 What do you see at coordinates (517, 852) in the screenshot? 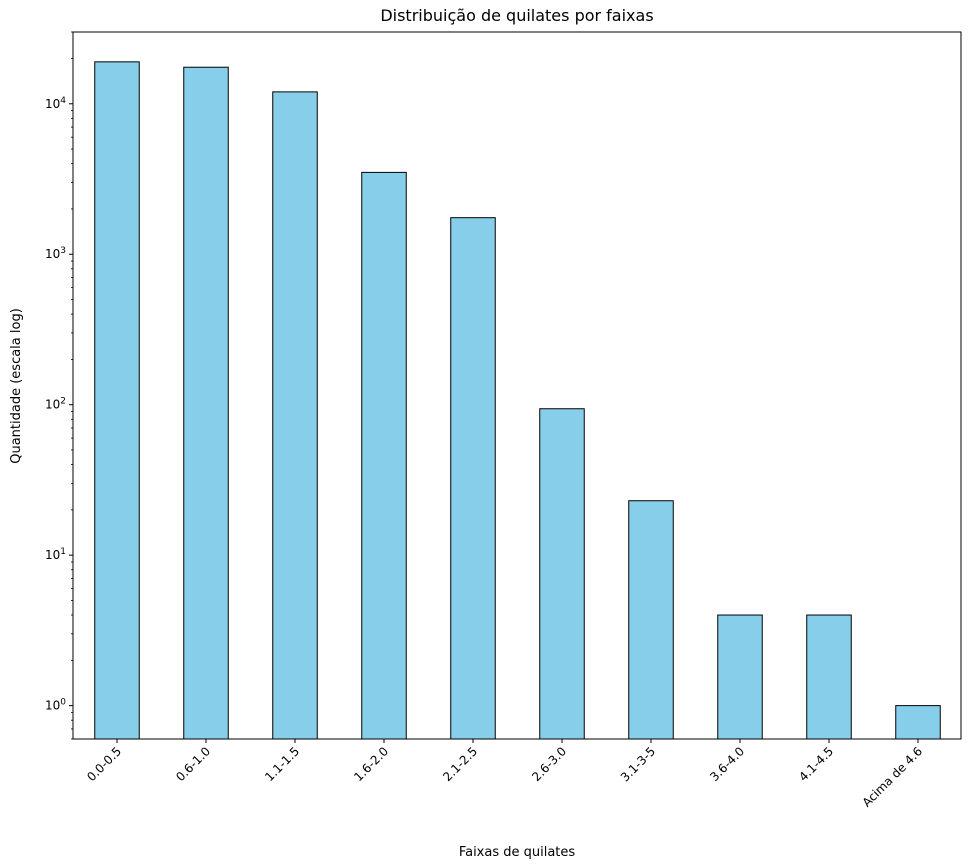
I see `x-axis-label: Faixas de quilates` at bounding box center [517, 852].